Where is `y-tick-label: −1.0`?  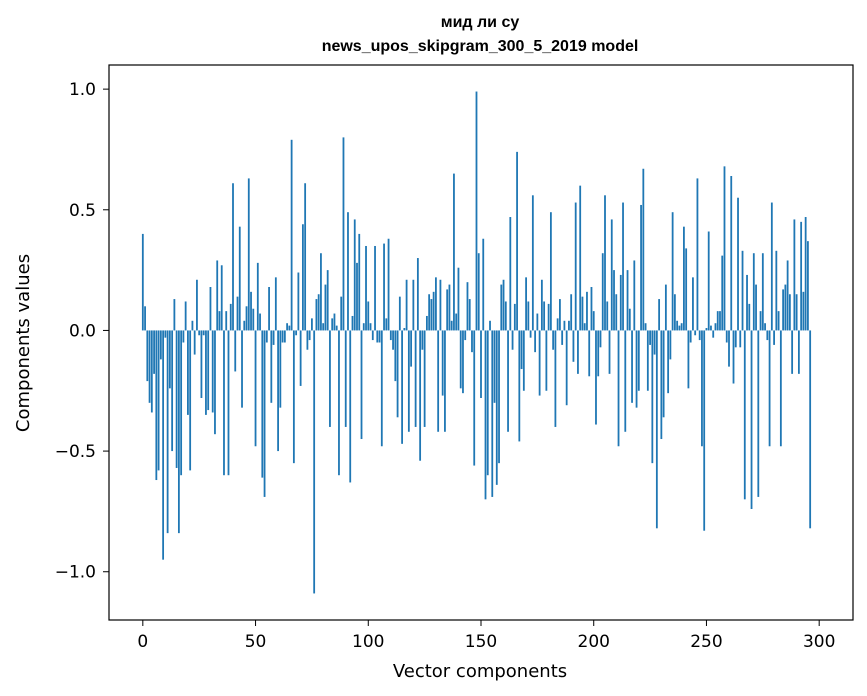 y-tick-label: −1.0 is located at coordinates (75, 573).